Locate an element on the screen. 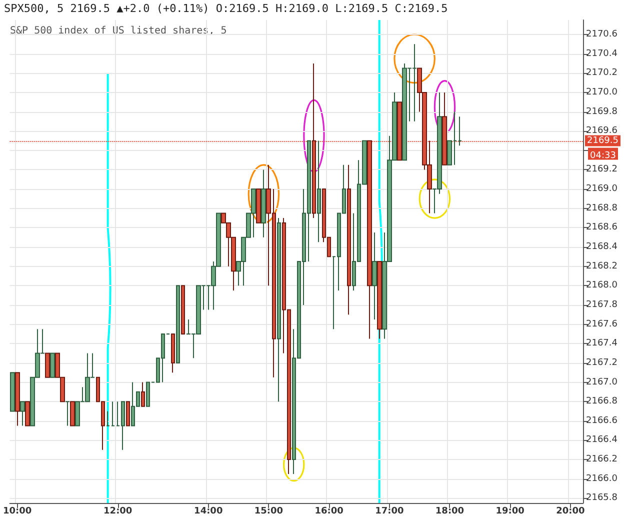 This screenshot has height=519, width=625. y-tick-label: 2166.4 is located at coordinates (602, 440).